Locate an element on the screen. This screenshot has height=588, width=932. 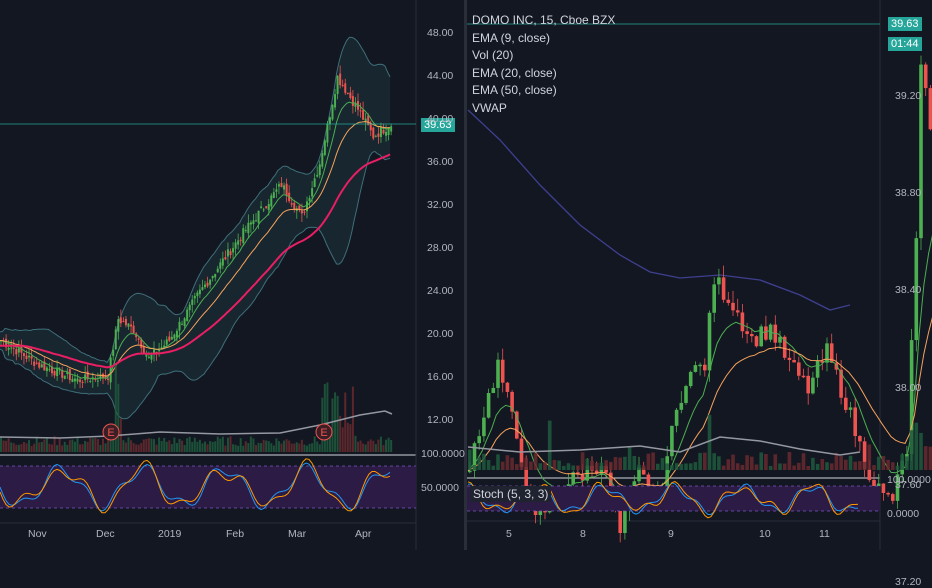
left-x-tick: Mar is located at coordinates (297, 534).